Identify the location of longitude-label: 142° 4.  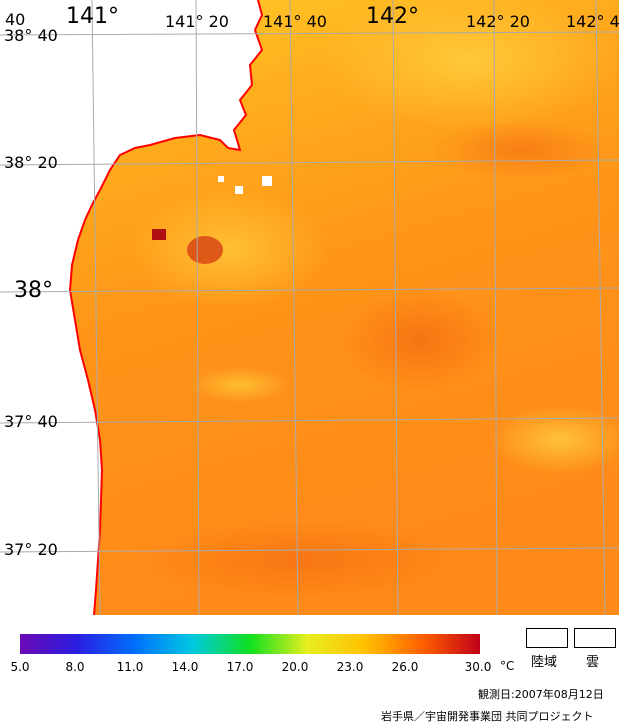
(592, 21).